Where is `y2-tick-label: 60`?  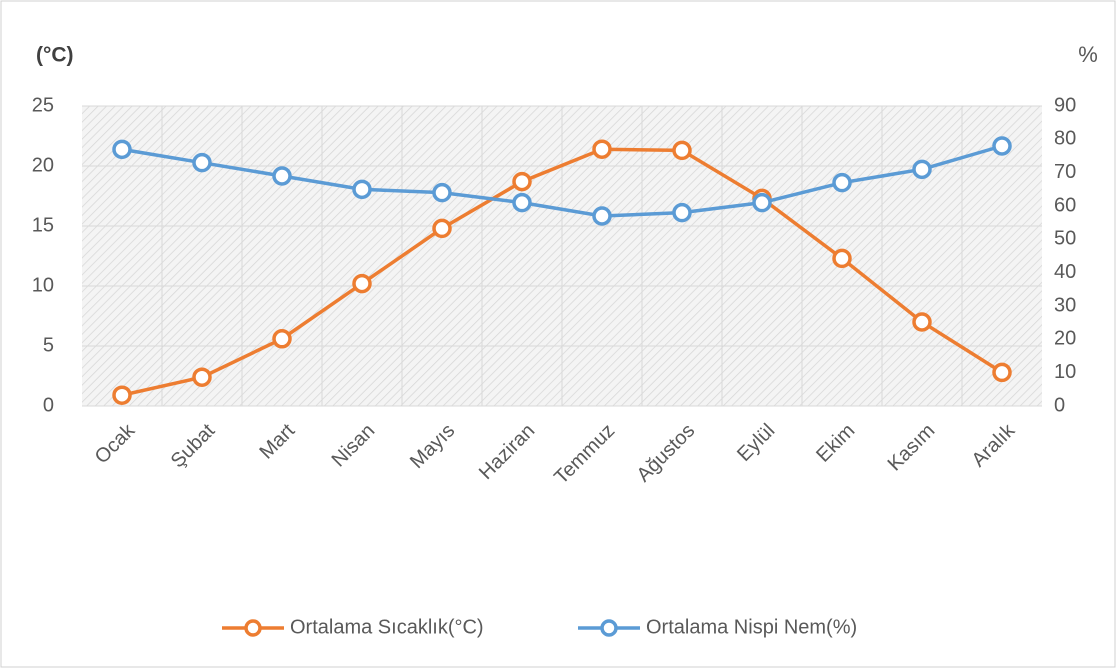 y2-tick-label: 60 is located at coordinates (1065, 205).